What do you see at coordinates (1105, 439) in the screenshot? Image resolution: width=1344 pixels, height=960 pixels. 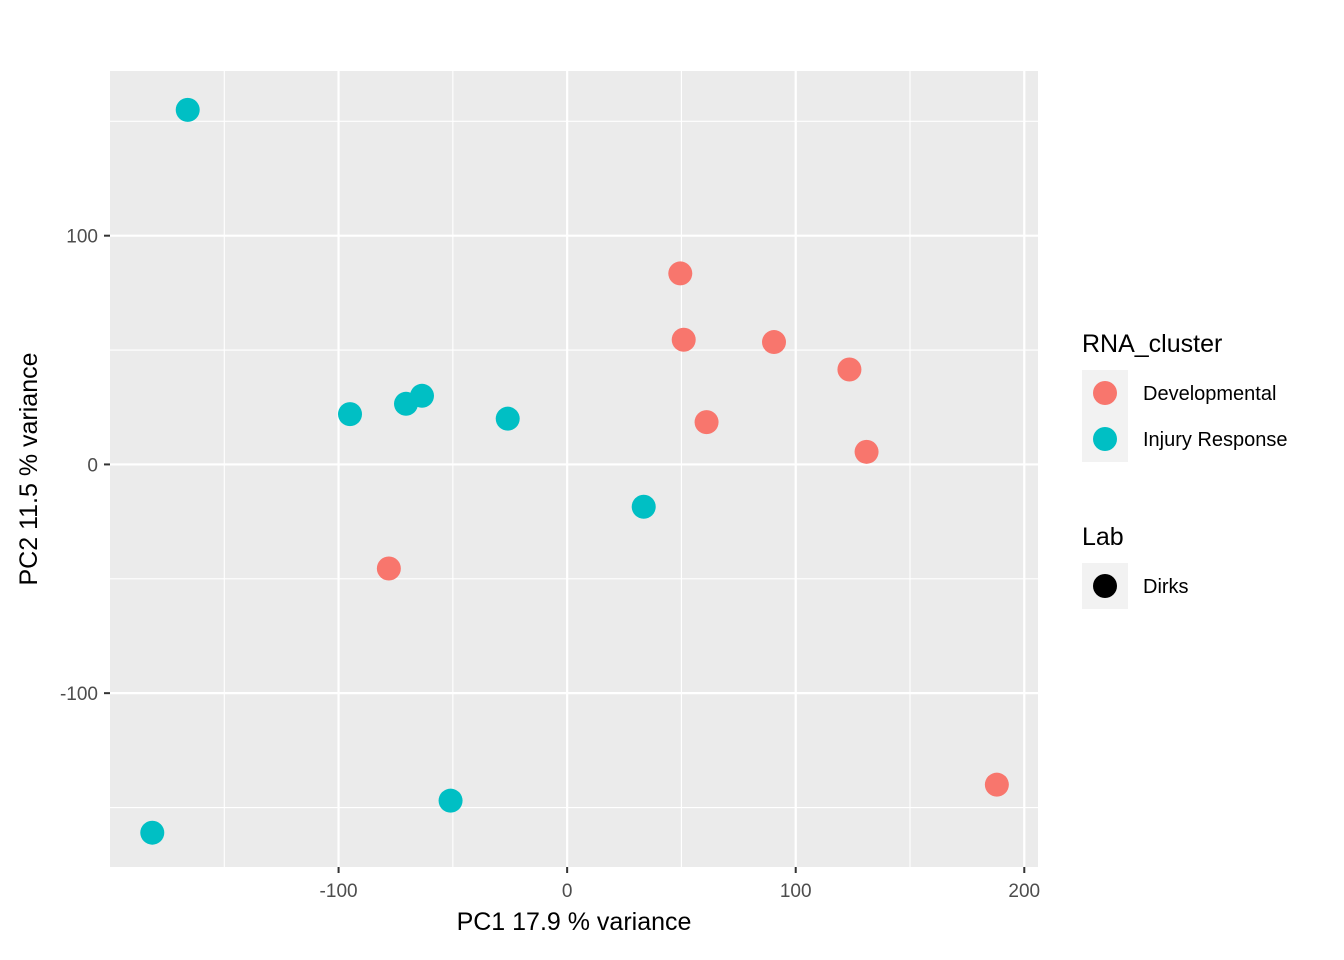 I see `legend-key-injury-response` at bounding box center [1105, 439].